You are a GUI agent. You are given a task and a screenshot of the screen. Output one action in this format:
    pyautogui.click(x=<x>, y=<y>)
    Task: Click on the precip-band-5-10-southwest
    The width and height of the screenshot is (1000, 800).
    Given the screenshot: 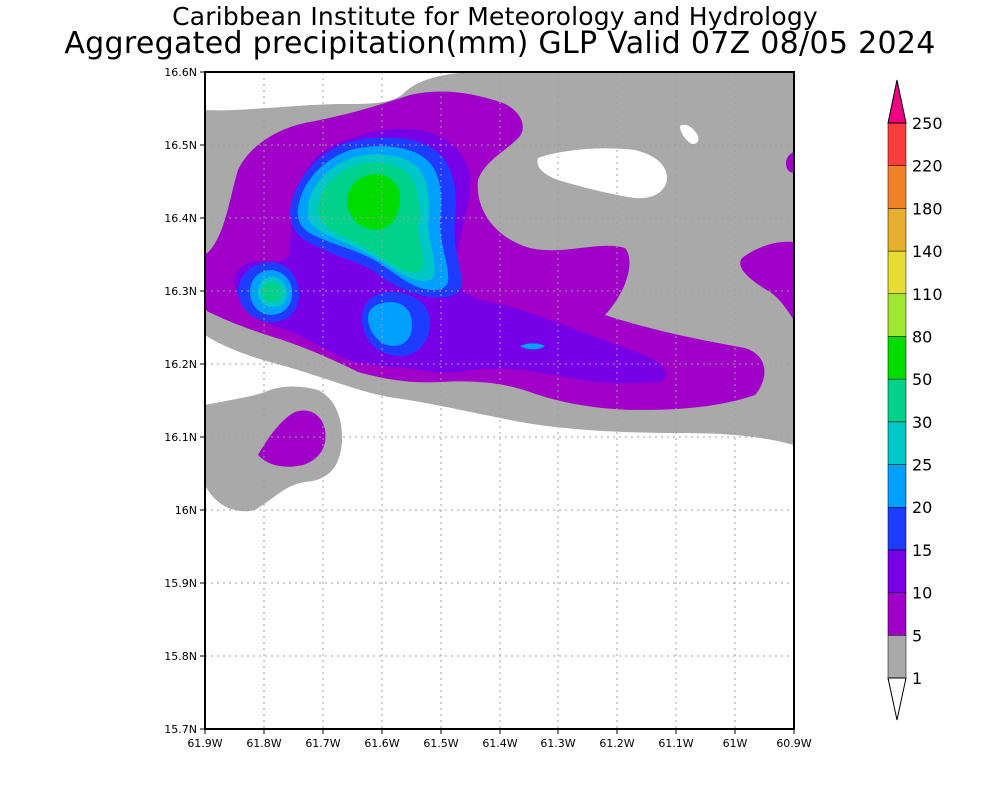 What is the action you would take?
    pyautogui.click(x=292, y=438)
    